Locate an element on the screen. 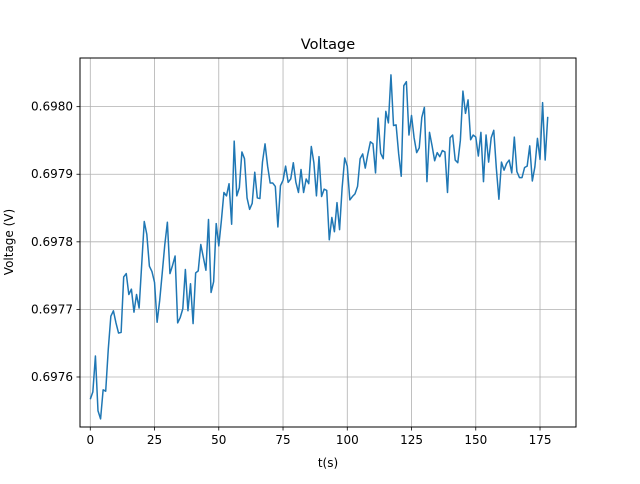 This screenshot has height=484, width=640. x-tick-label: 75 is located at coordinates (282, 440).